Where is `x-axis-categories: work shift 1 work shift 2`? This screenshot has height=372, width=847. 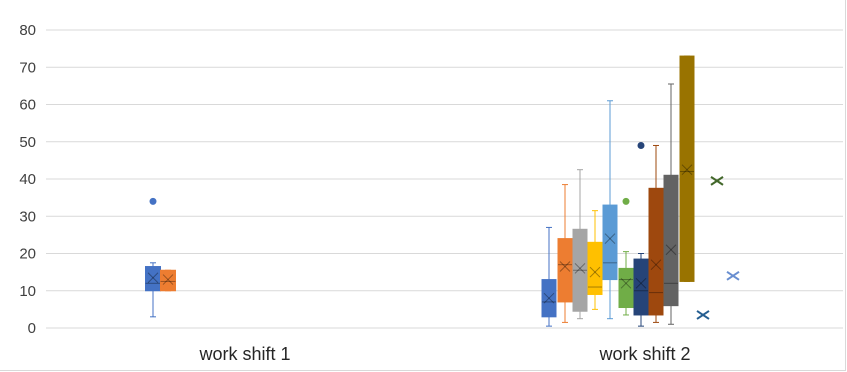 x-axis-categories: work shift 1 work shift 2 is located at coordinates (444, 354).